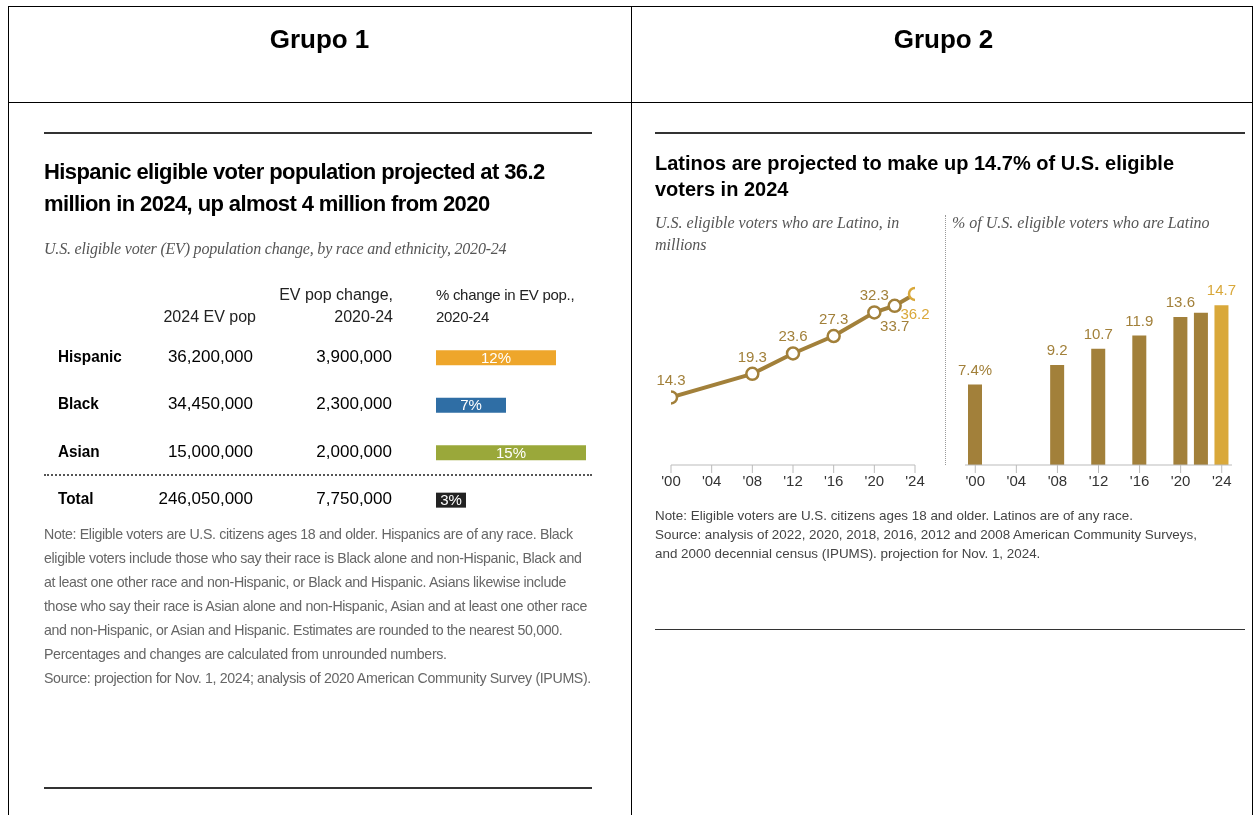  Describe the element at coordinates (1081, 223) in the screenshot. I see `chart-subtitle: % of U.S. eligible voters who are Latino` at that location.